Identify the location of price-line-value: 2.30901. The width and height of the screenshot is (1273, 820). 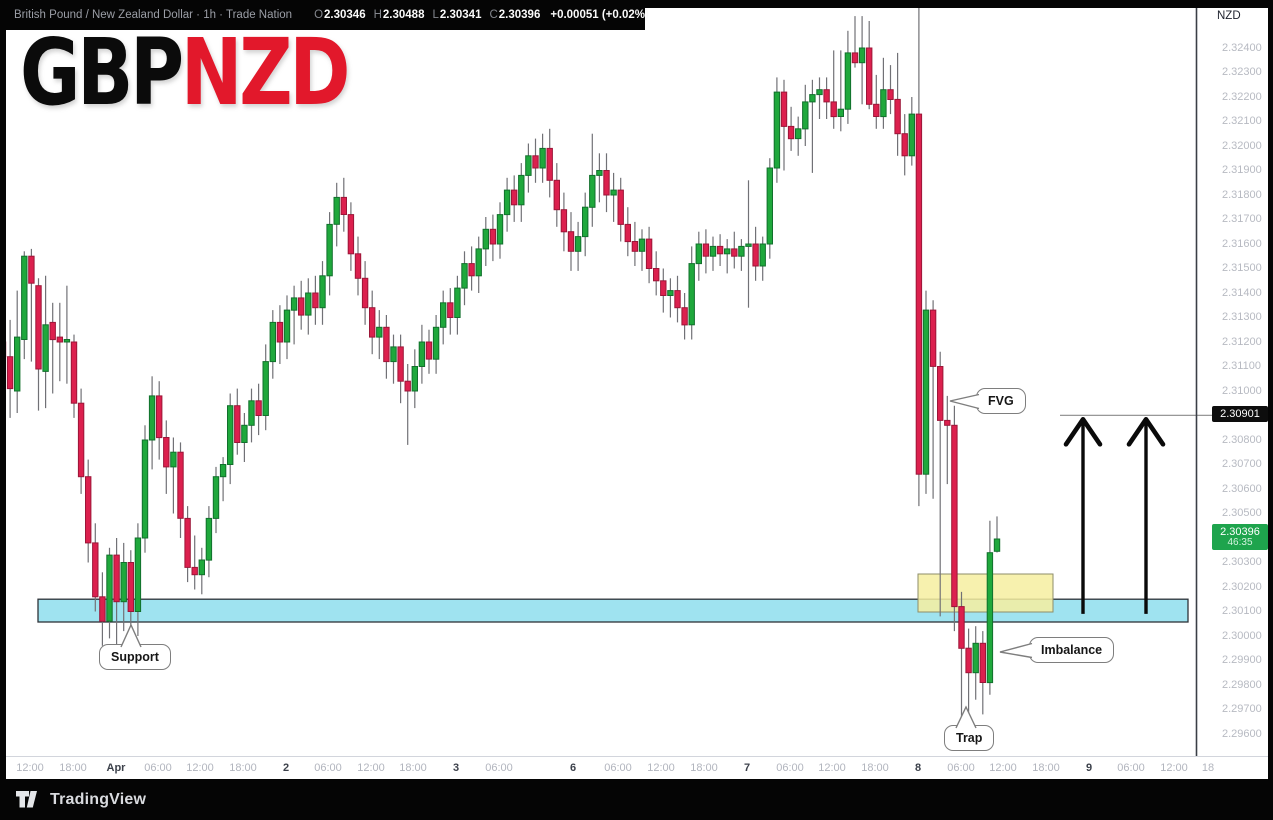
(1240, 414).